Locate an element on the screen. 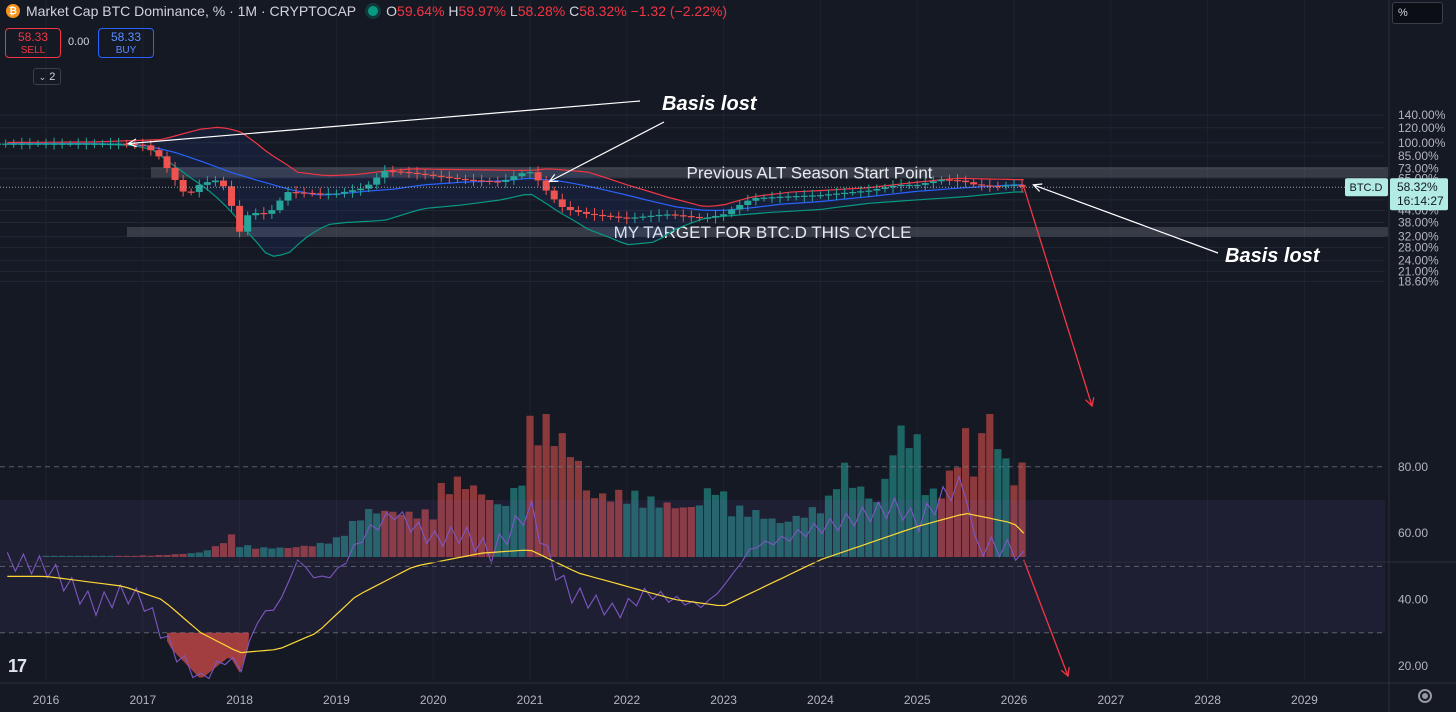  indicators-toggle: ⌄ 2 is located at coordinates (47, 76).